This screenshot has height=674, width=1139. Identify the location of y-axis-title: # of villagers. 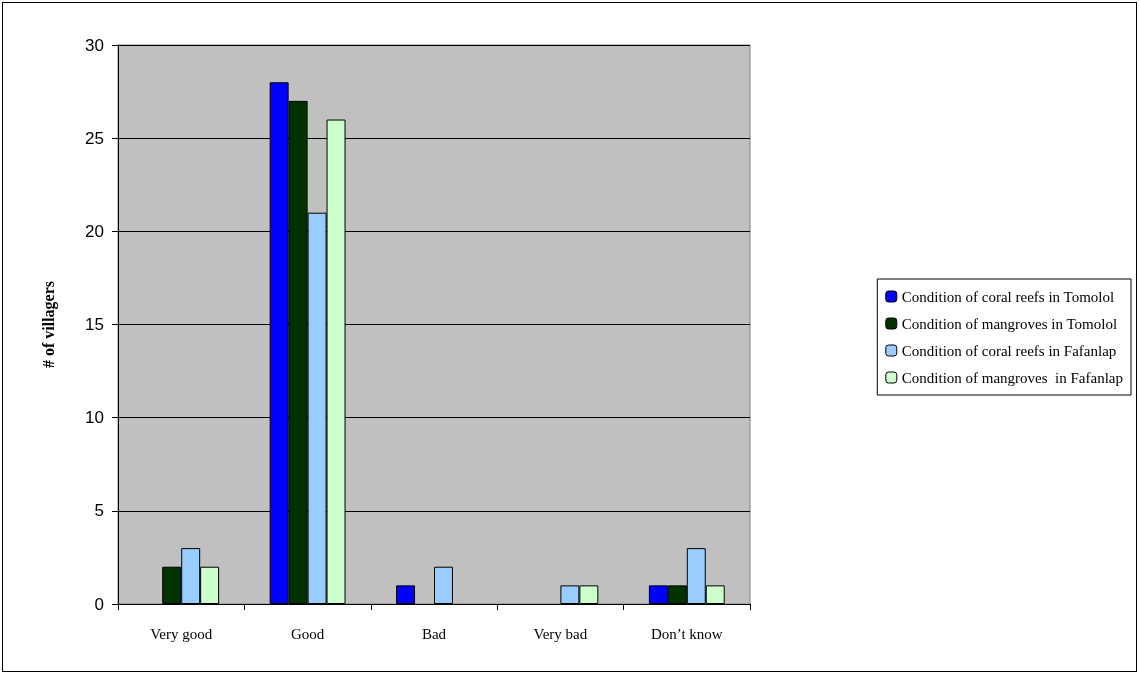
(48, 324).